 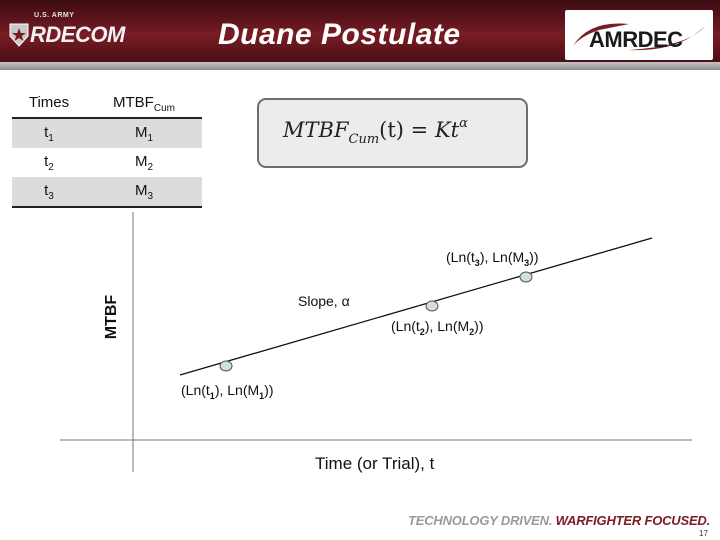 I want to click on amrdec-logo: AMRDEC, so click(x=639, y=35).